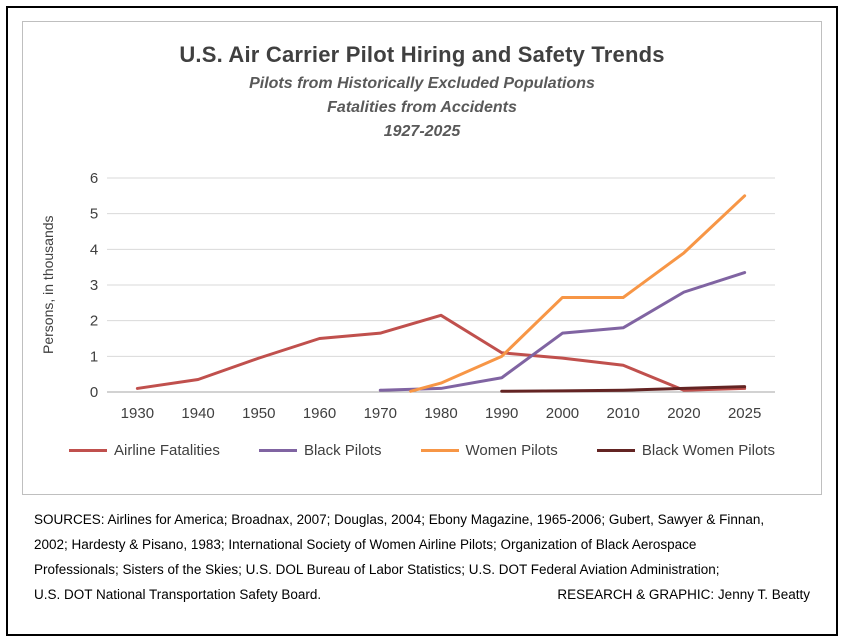  What do you see at coordinates (683, 413) in the screenshot?
I see `x-tick-label: 2020` at bounding box center [683, 413].